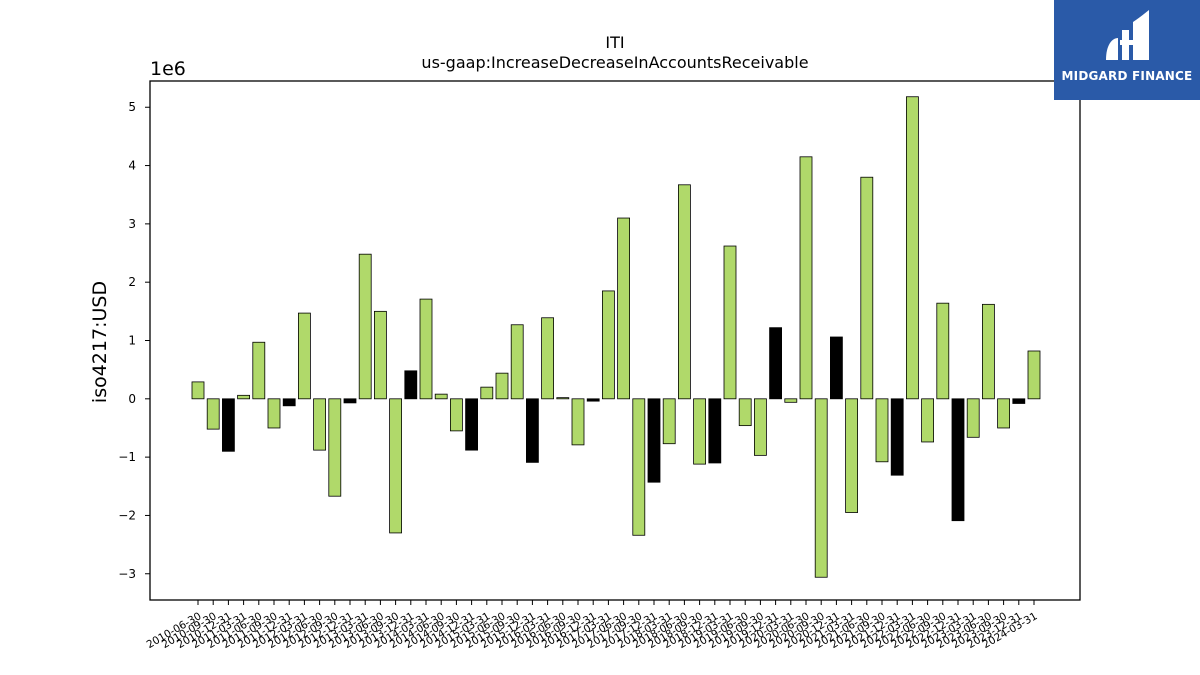  Describe the element at coordinates (1127, 35) in the screenshot. I see `midgard-logo-icon` at that location.